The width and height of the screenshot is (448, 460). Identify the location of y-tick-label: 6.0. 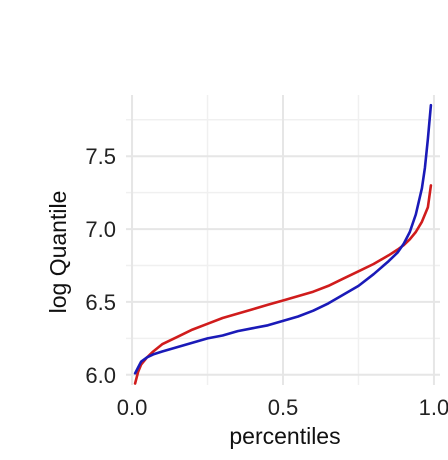
(100, 375).